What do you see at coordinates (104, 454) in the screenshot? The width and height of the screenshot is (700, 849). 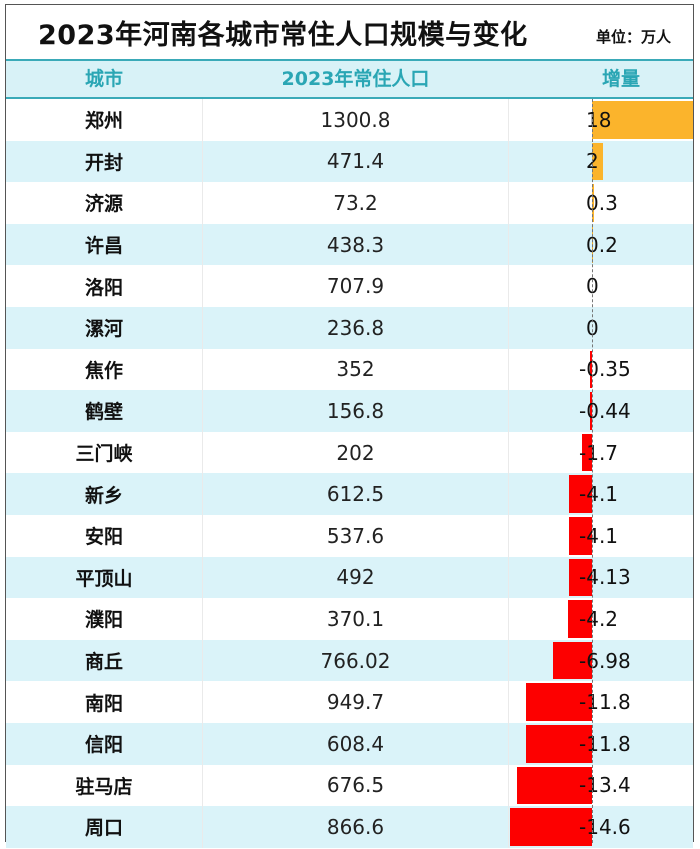 I see `city-cell: 三门峡` at bounding box center [104, 454].